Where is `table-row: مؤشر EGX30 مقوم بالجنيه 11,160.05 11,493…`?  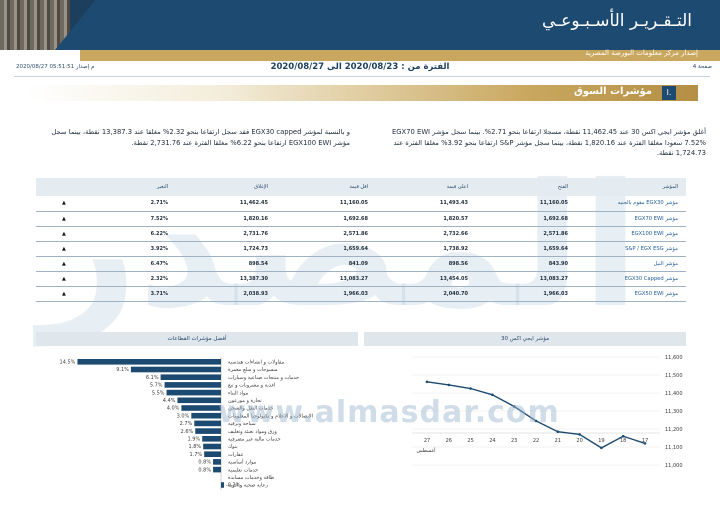
table-row: مؤشر EGX30 مقوم بالجنيه 11,160.05 11,493… is located at coordinates (361, 204).